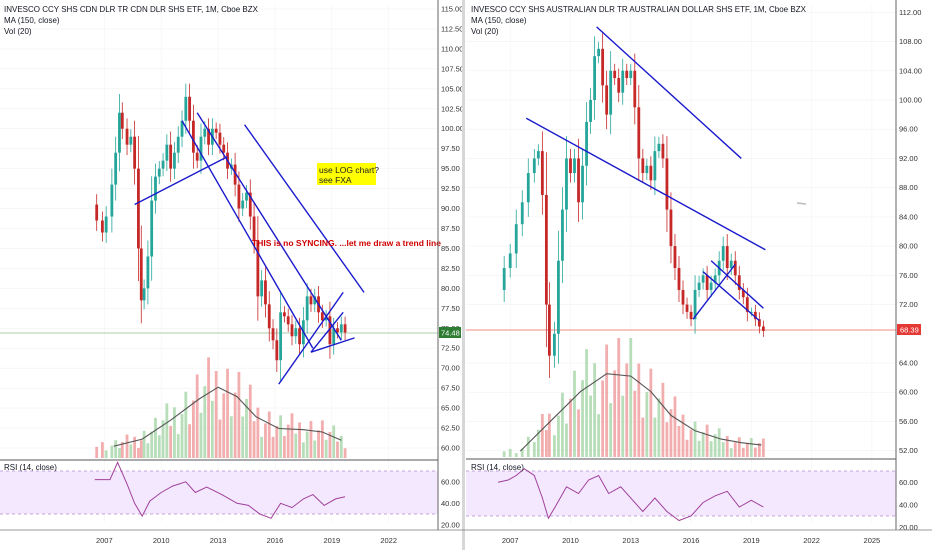  Describe the element at coordinates (452, 28) in the screenshot. I see `price-tick-label: 112.50` at that location.